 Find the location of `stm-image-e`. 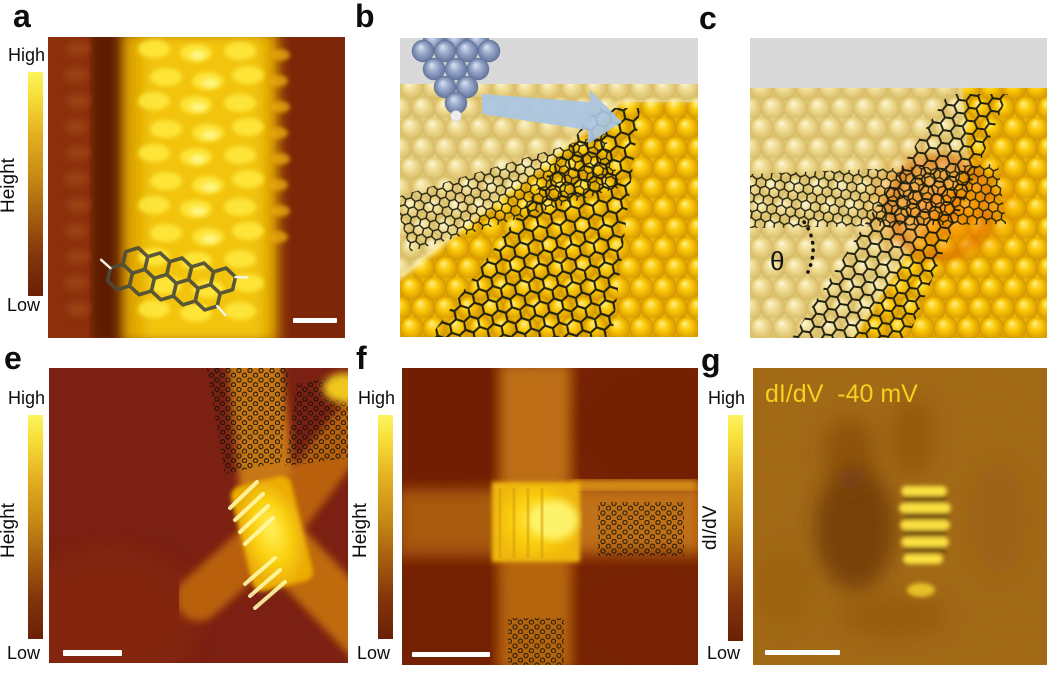

stm-image-e is located at coordinates (198, 515).